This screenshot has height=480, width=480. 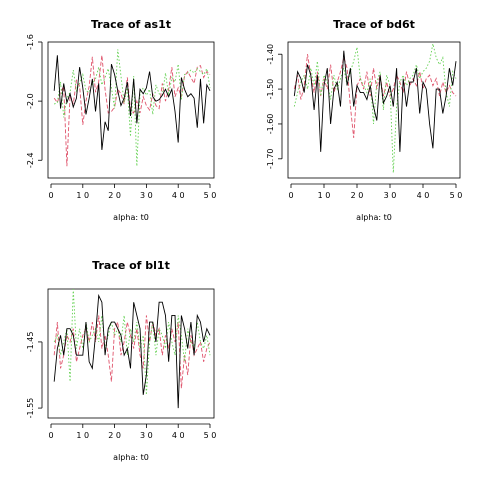 What do you see at coordinates (30, 342) in the screenshot?
I see `y-tick-label: -1.45` at bounding box center [30, 342].